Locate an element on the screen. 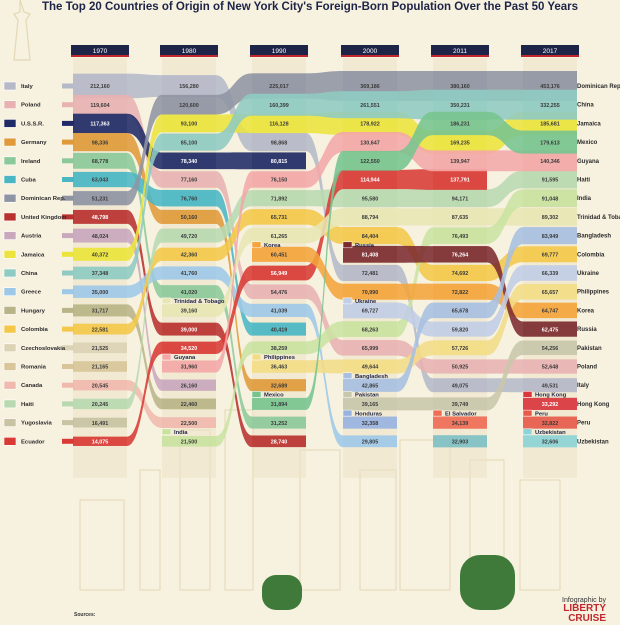 The image size is (620, 625). value-label: 98,868 is located at coordinates (279, 143).